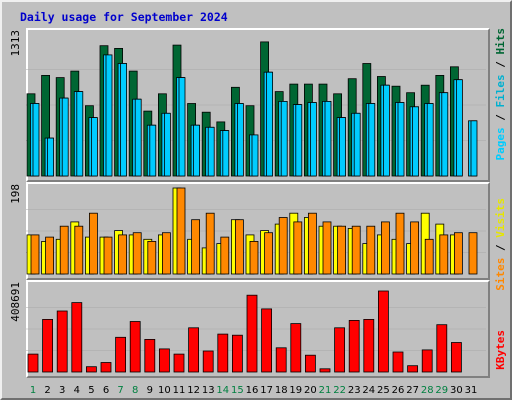  I want to click on day-label: 27, so click(412, 390).